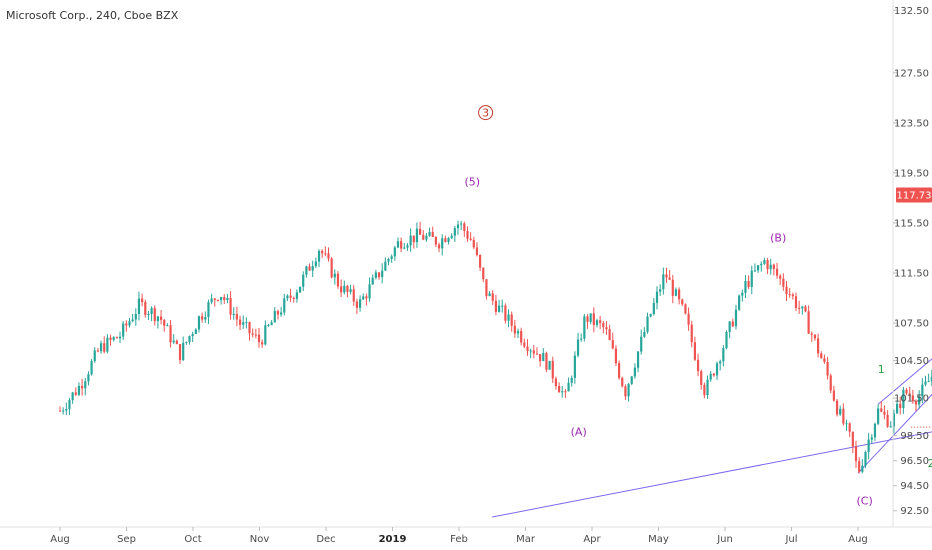 This screenshot has height=550, width=932. I want to click on wave-label: 2, so click(930, 463).